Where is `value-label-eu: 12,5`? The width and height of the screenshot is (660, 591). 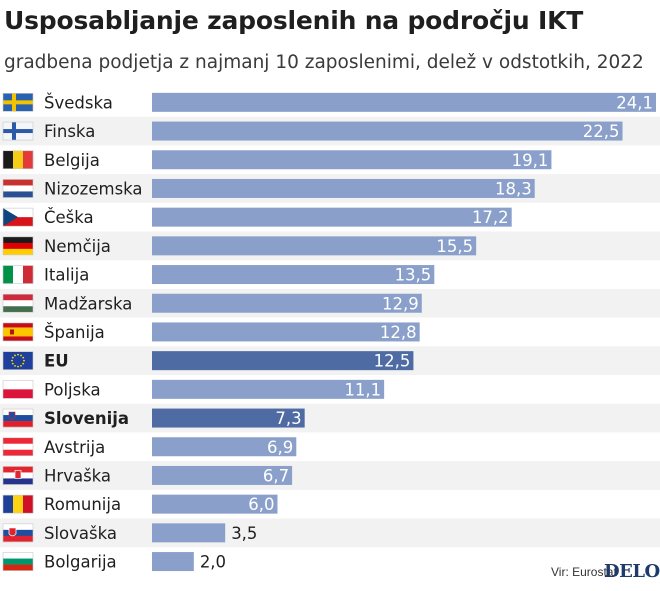
value-label-eu: 12,5 is located at coordinates (392, 361).